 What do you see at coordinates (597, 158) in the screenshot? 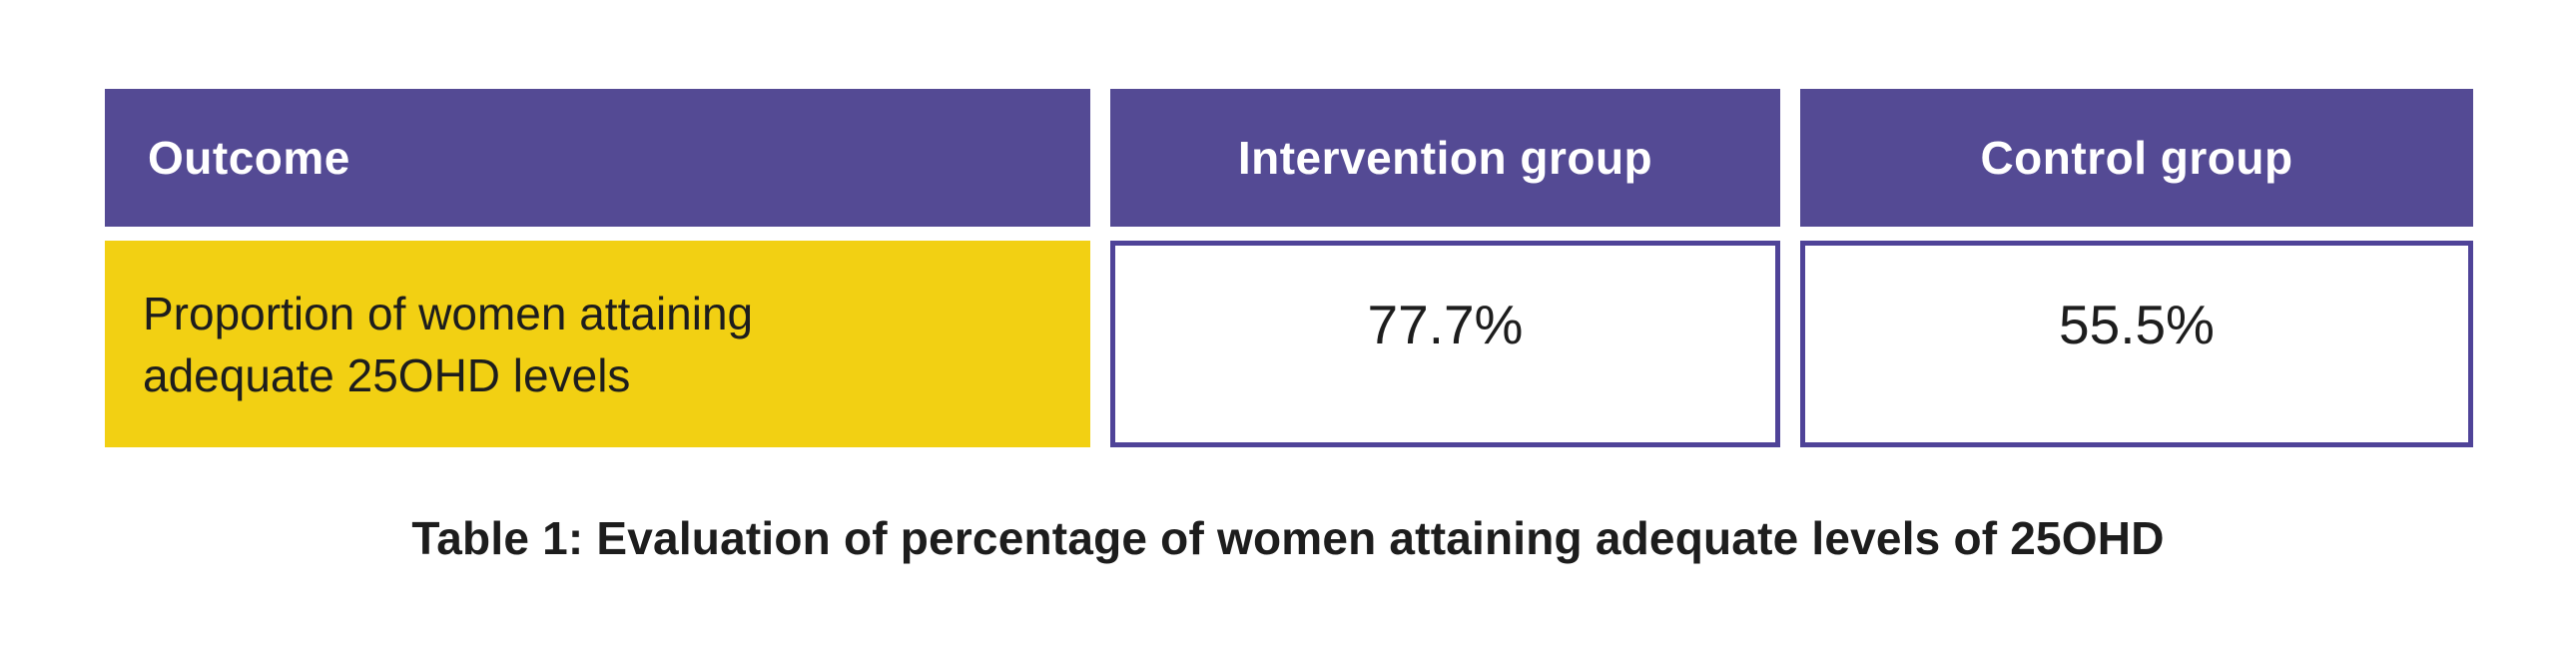
I see `header-cell-outcome: Outcome` at bounding box center [597, 158].